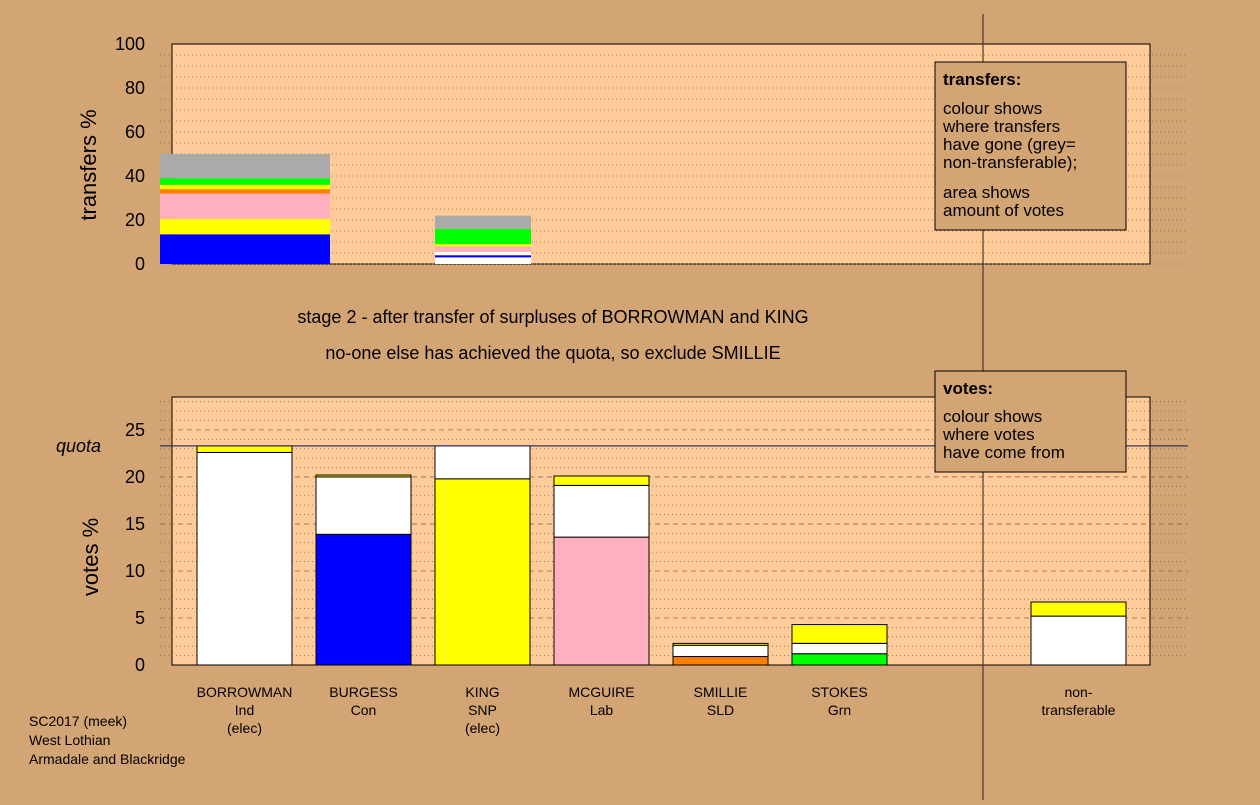  What do you see at coordinates (135, 547) in the screenshot?
I see `votes-y-axis: 0 5 10 15 20 25` at bounding box center [135, 547].